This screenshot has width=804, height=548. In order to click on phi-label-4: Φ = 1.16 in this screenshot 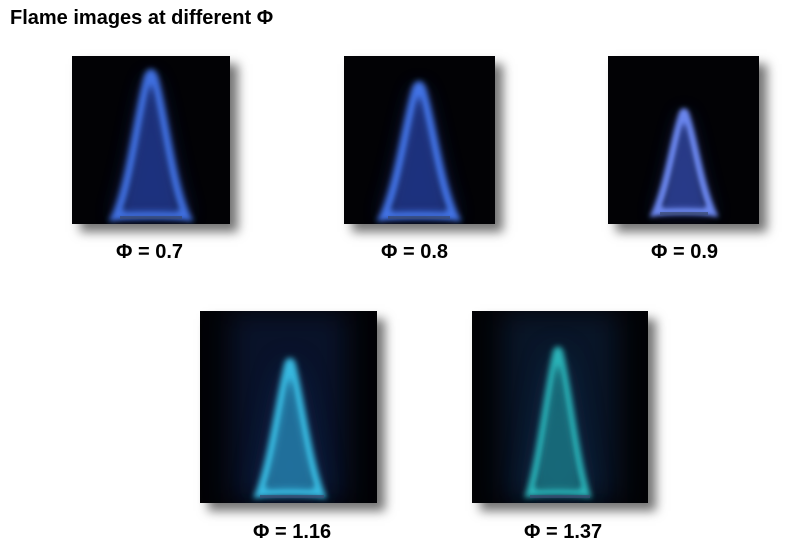, I will do `click(292, 532)`.